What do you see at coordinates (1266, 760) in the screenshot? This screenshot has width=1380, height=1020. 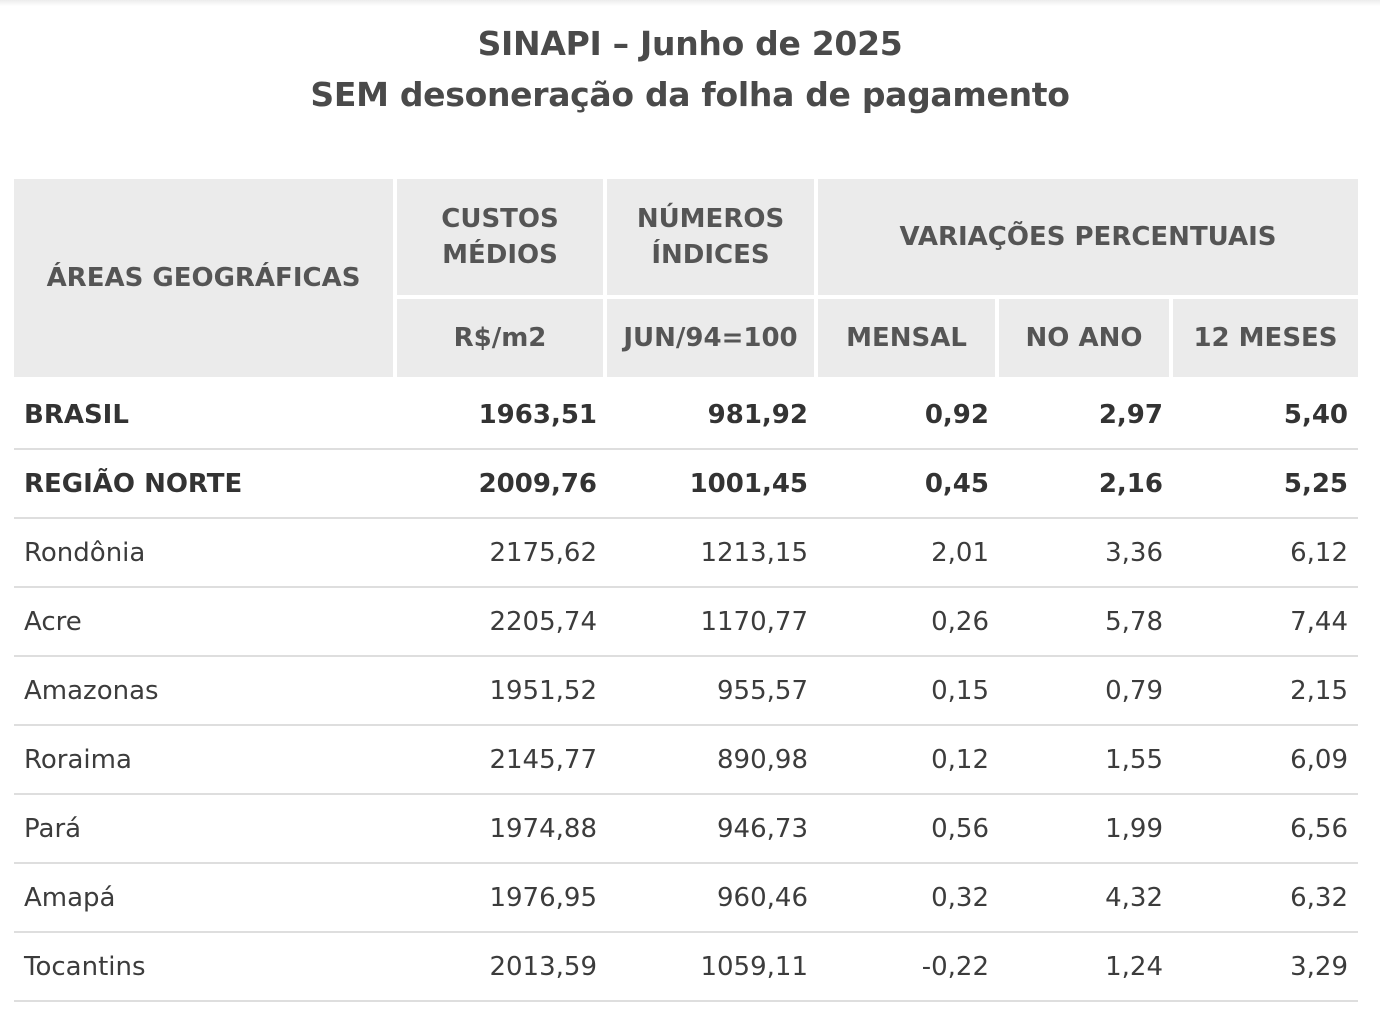 I see `cell-12-meses: 6,09` at bounding box center [1266, 760].